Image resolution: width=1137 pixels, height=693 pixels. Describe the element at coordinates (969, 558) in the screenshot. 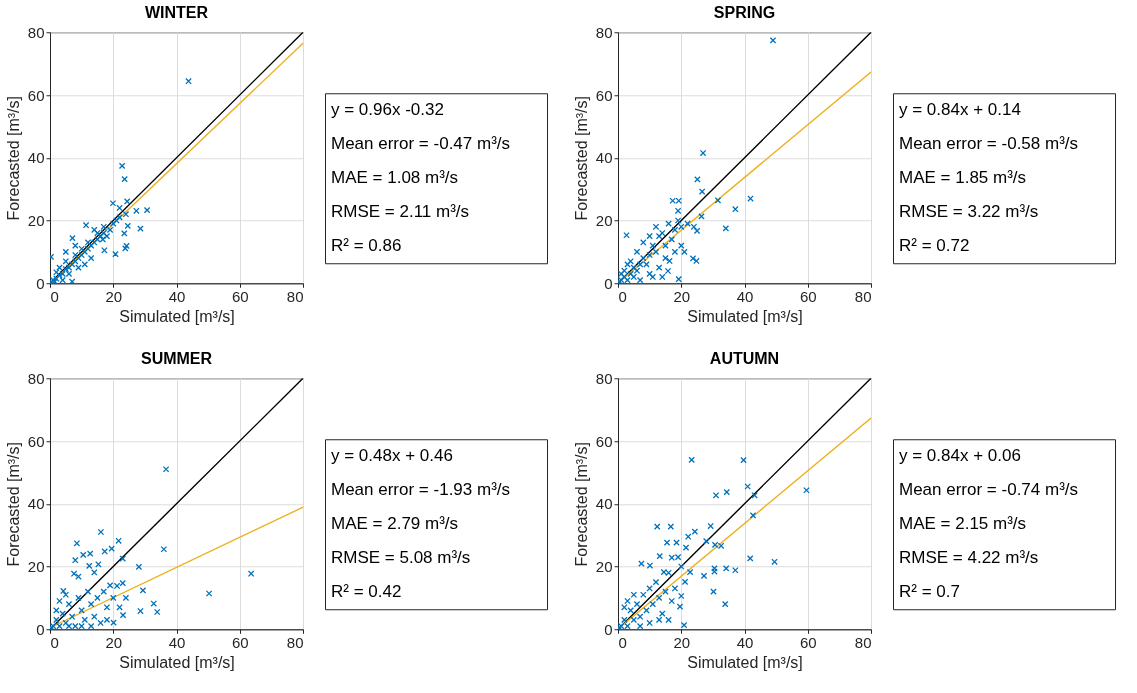

I see `text: RMSE = 4.22 m³/s` at that location.